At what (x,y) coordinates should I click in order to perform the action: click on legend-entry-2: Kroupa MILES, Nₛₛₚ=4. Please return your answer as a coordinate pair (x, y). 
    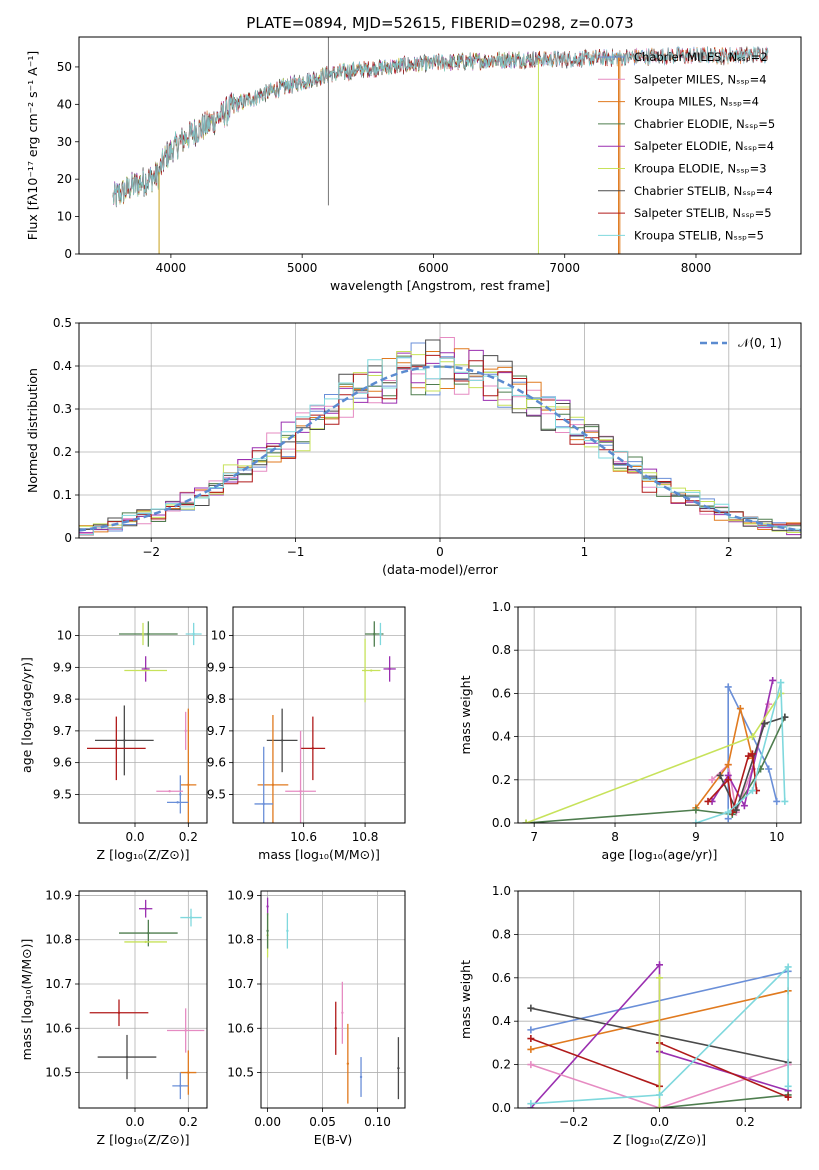
    Looking at the image, I should click on (696, 102).